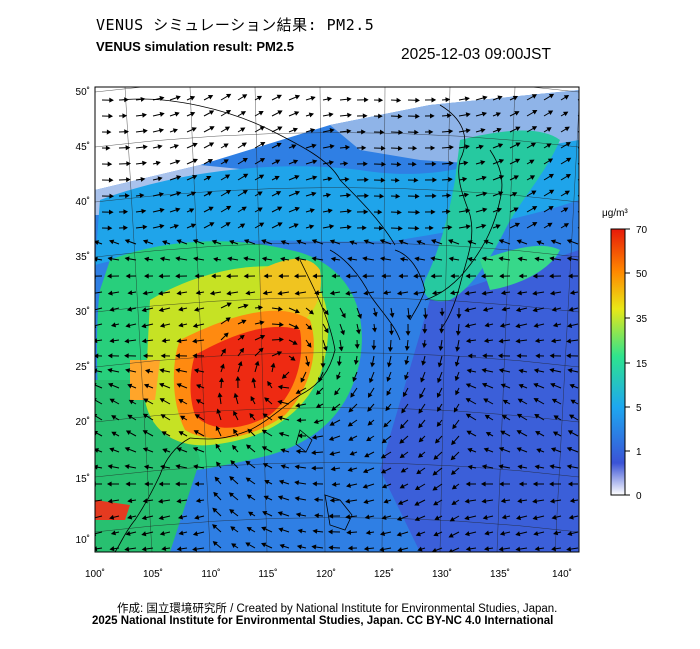 Image resolution: width=700 pixels, height=649 pixels. Describe the element at coordinates (83, 92) in the screenshot. I see `lat-tick-label: 50˚` at that location.